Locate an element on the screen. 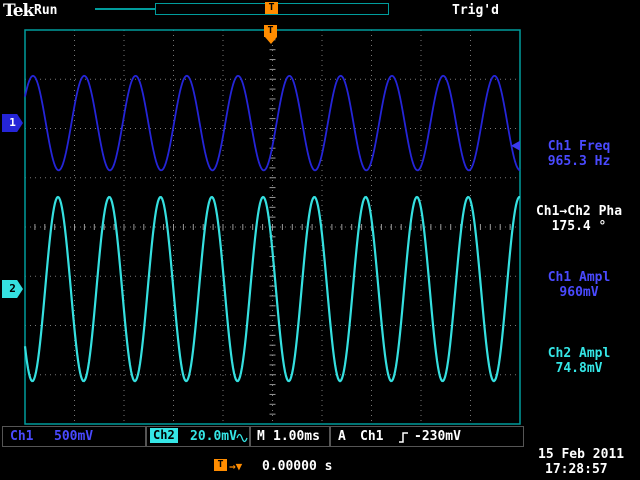 The image size is (640, 480). trigger-source: Ch1 is located at coordinates (372, 436).